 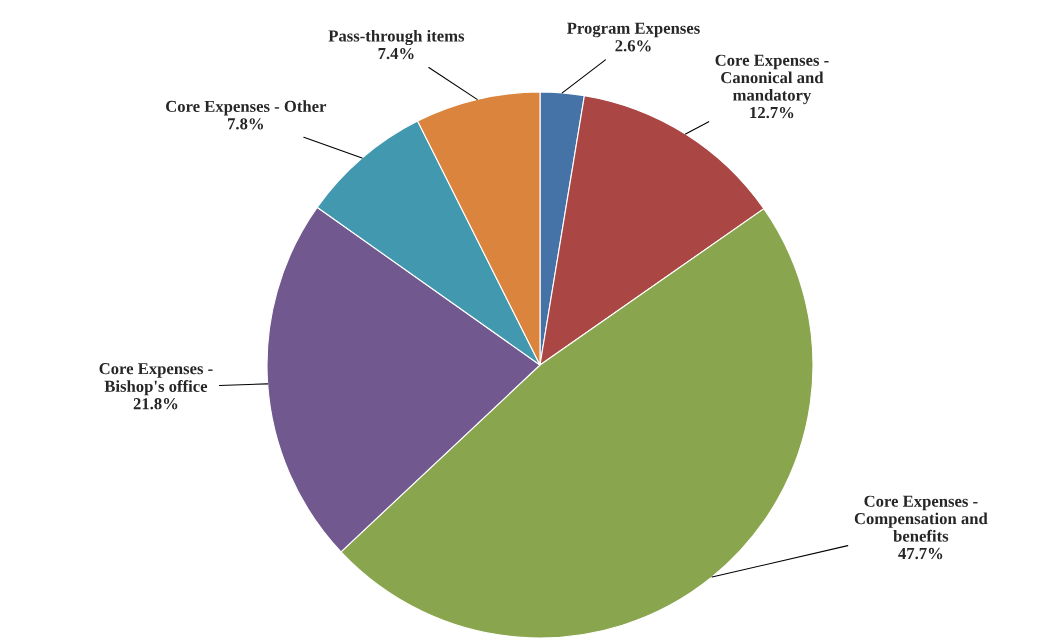 What do you see at coordinates (155, 404) in the screenshot?
I see `data-label: 21.8%` at bounding box center [155, 404].